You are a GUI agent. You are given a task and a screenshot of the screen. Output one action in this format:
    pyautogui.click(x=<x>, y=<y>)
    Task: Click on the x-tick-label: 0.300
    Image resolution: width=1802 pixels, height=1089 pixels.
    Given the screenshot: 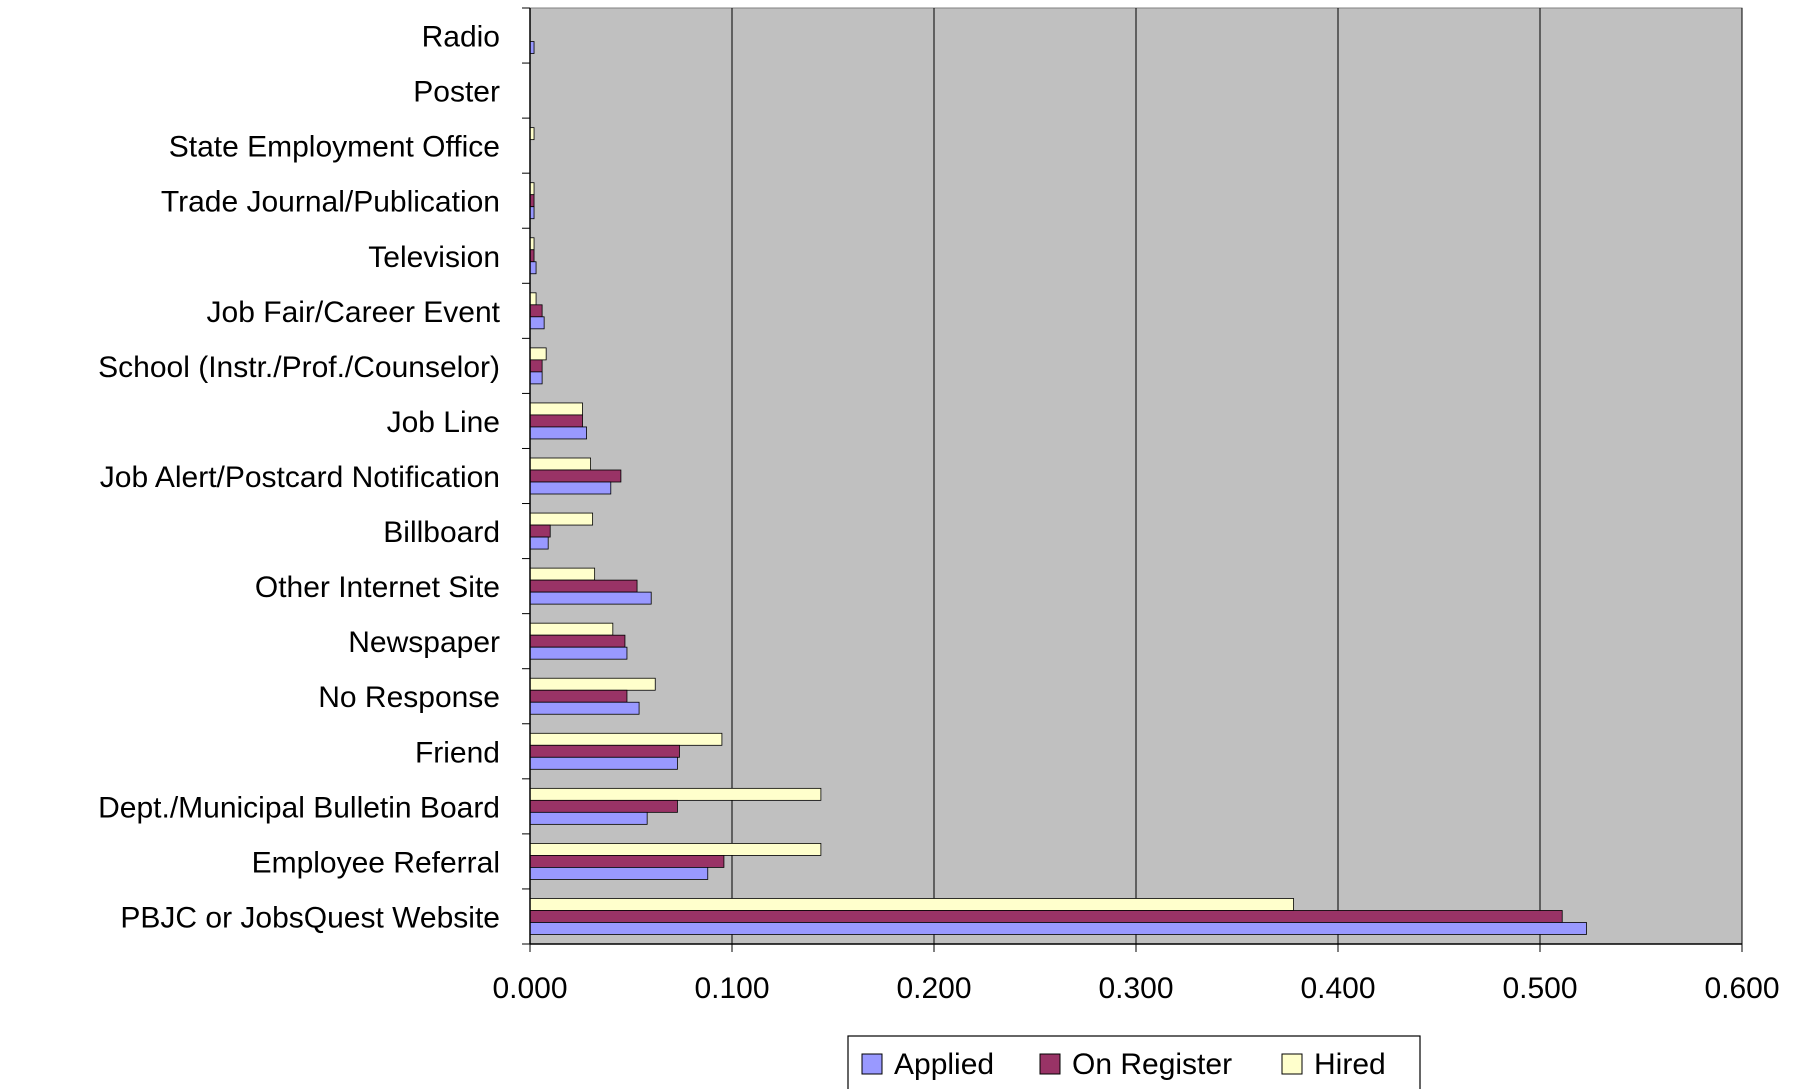 What is the action you would take?
    pyautogui.click(x=1135, y=988)
    